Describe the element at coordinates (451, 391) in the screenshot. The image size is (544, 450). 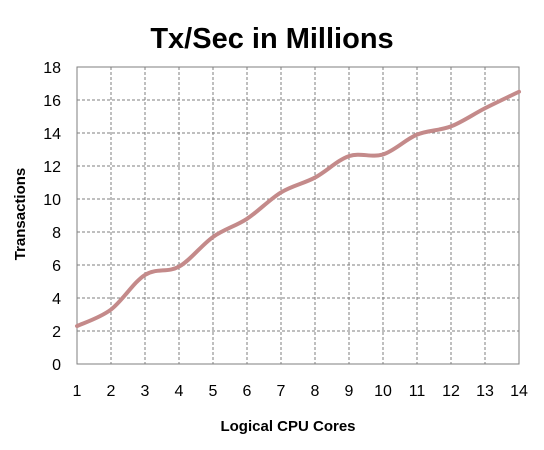
I see `x-tick-label-11: 12` at that location.